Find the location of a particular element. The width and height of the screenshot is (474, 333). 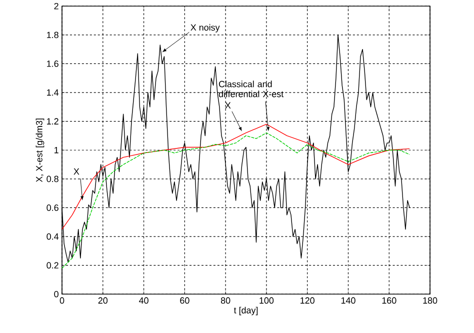

x-tick-label: 0 is located at coordinates (62, 300).